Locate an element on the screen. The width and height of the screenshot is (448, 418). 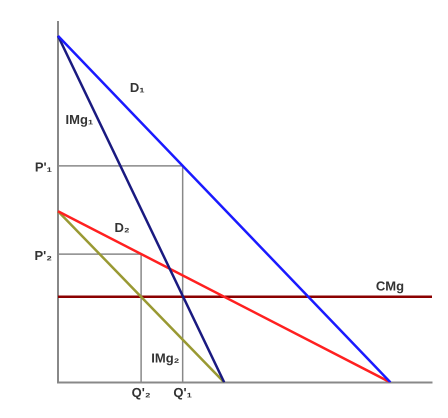
series-label: IMg₁ is located at coordinates (80, 120).